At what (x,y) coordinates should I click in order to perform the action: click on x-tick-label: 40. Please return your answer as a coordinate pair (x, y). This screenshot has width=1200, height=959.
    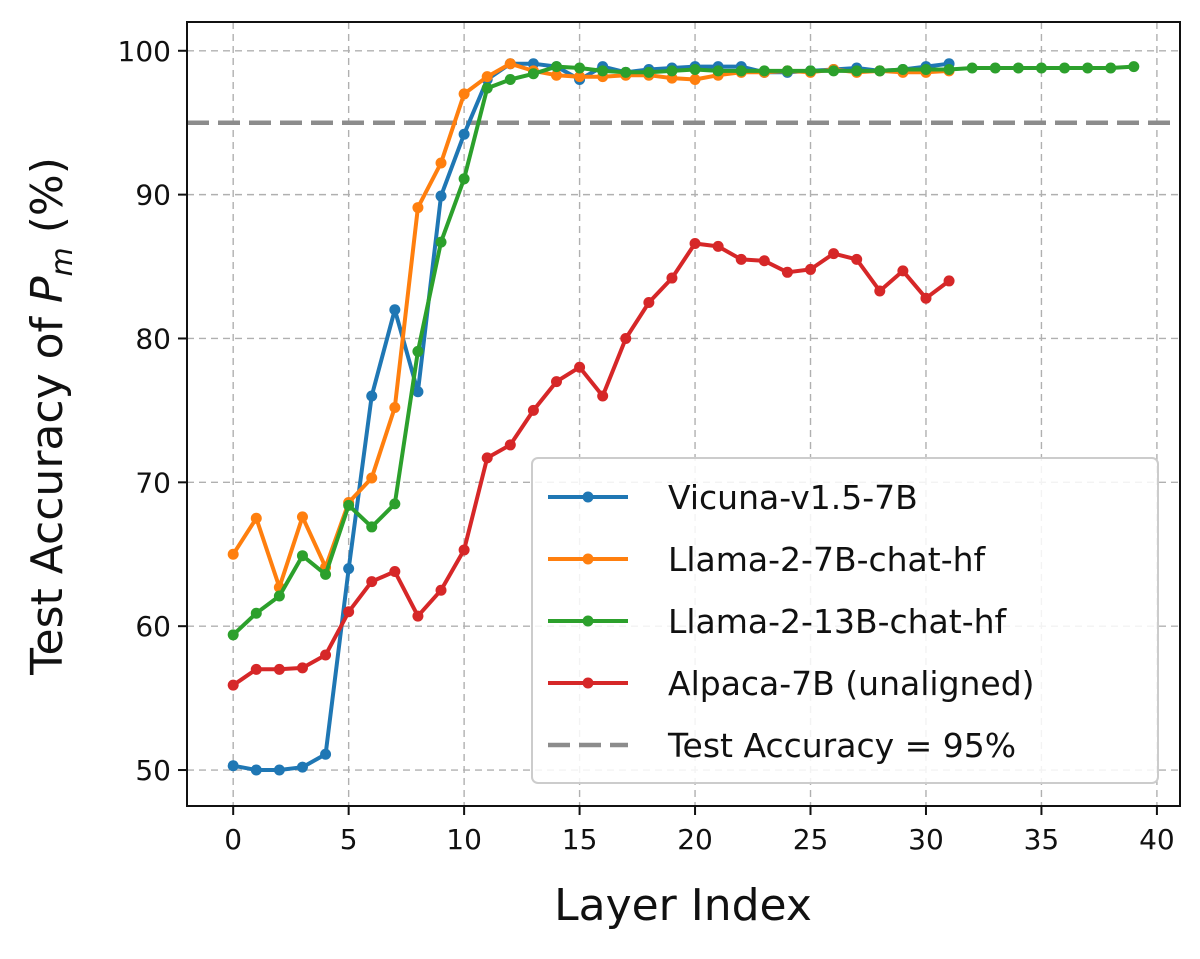
    Looking at the image, I should click on (1157, 839).